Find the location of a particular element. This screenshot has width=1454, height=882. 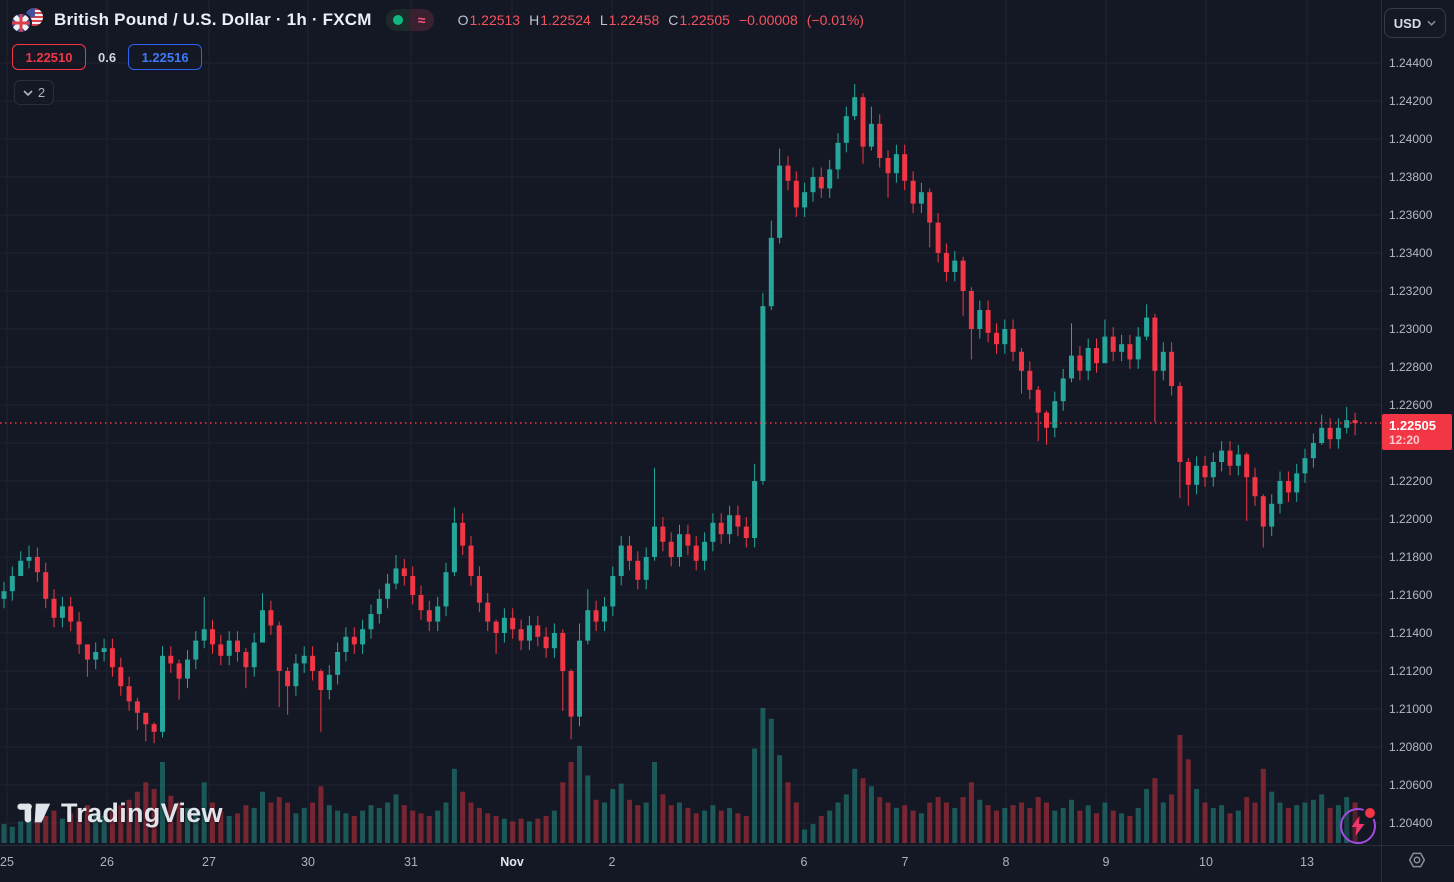

object-tree-toggle-button: 2 is located at coordinates (34, 92).